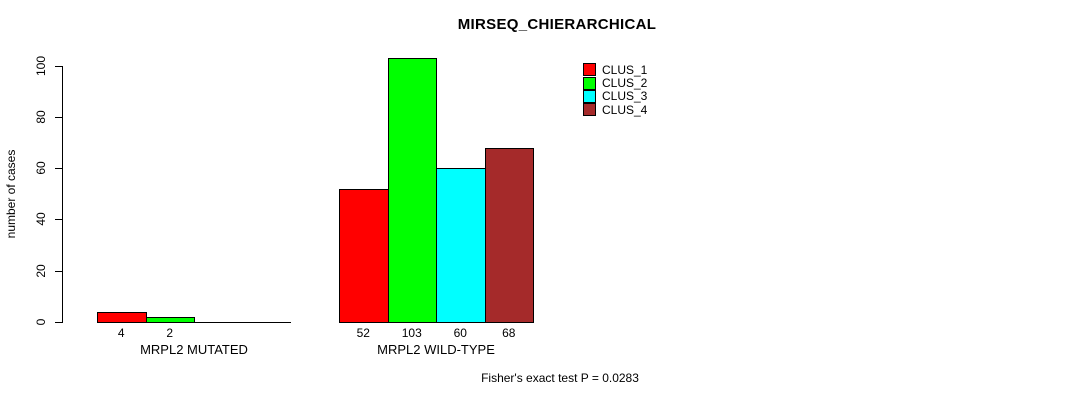  Describe the element at coordinates (41, 66) in the screenshot. I see `y-tick-label: 100` at that location.